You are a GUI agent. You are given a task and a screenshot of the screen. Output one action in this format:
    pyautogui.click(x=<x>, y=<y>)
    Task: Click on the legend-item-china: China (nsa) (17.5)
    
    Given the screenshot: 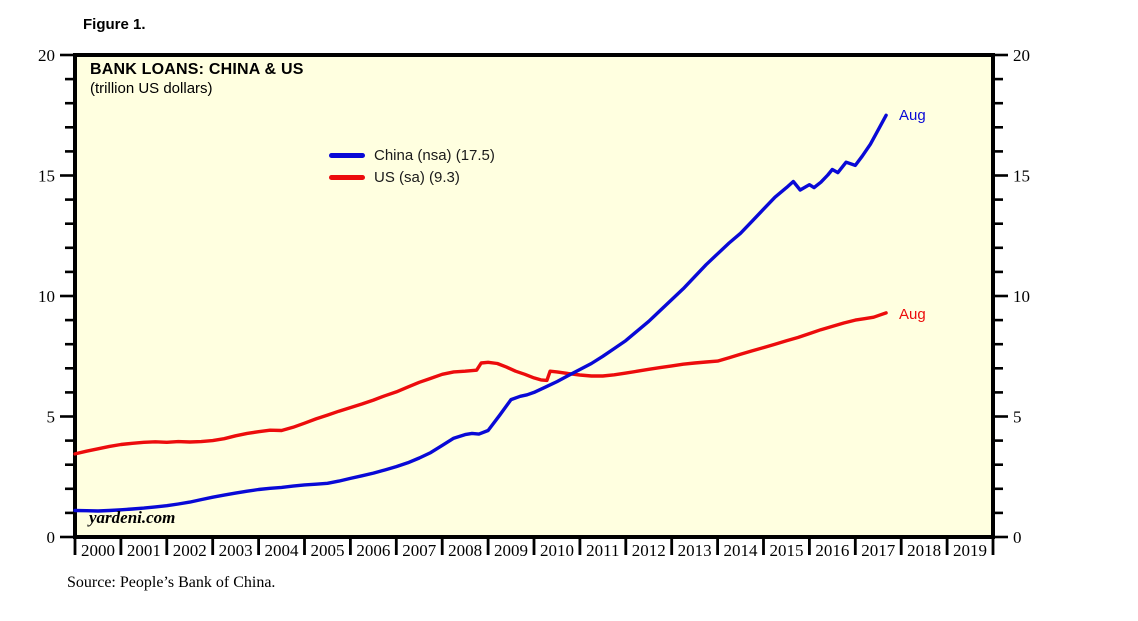 What is the action you would take?
    pyautogui.click(x=412, y=155)
    